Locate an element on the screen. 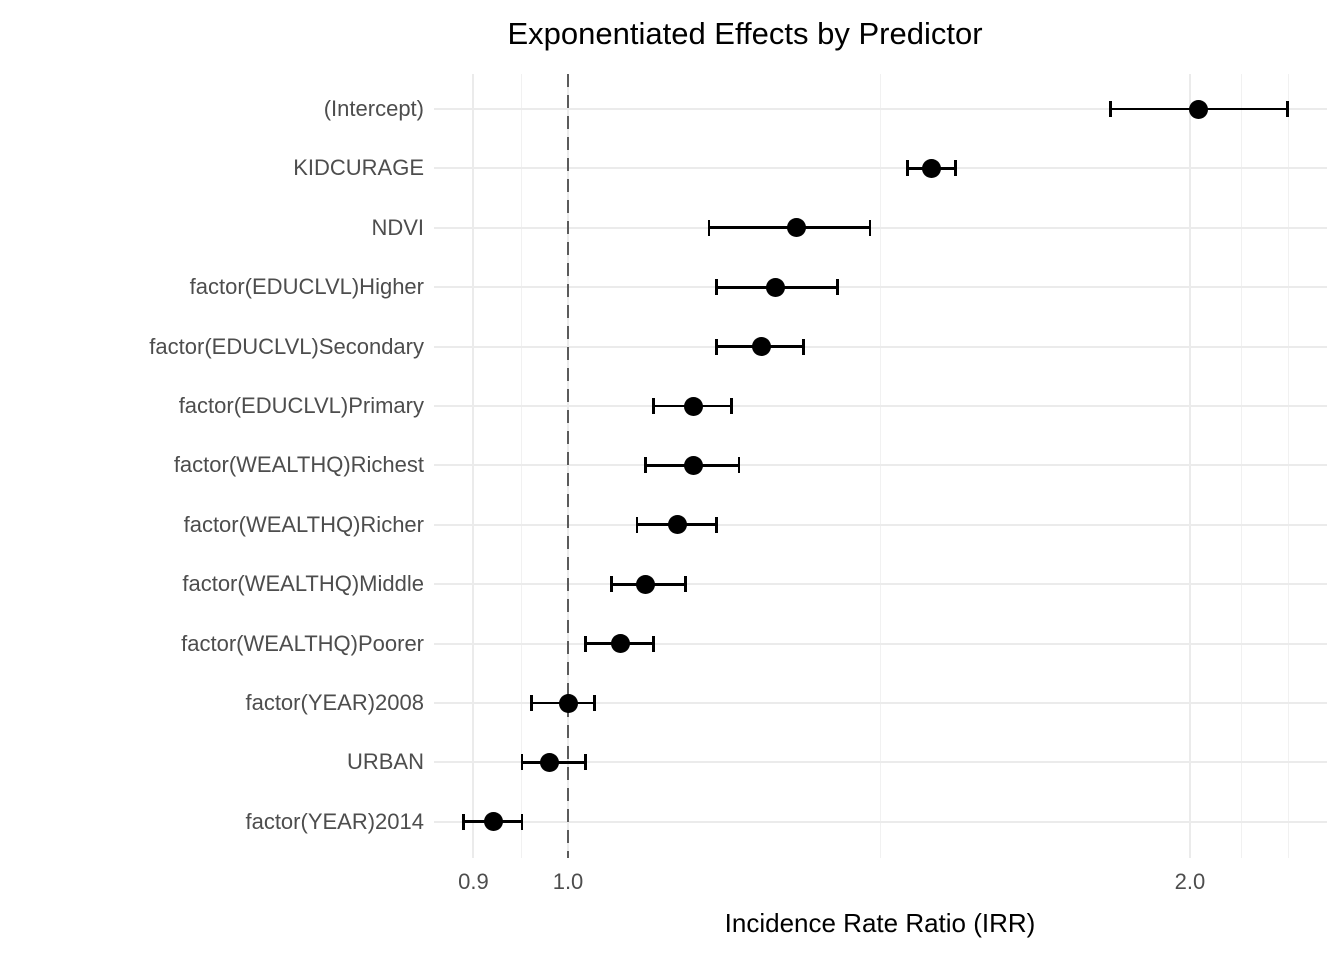 The image size is (1344, 960). y-axis-label: URBAN is located at coordinates (385, 762).